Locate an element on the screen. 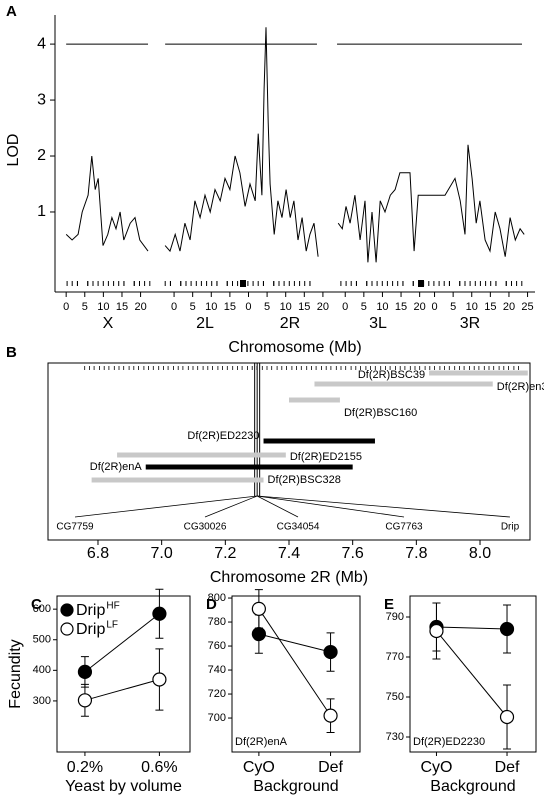 The width and height of the screenshot is (544, 800). x-axis-title: Chromosome 2R (Mb) is located at coordinates (289, 577).